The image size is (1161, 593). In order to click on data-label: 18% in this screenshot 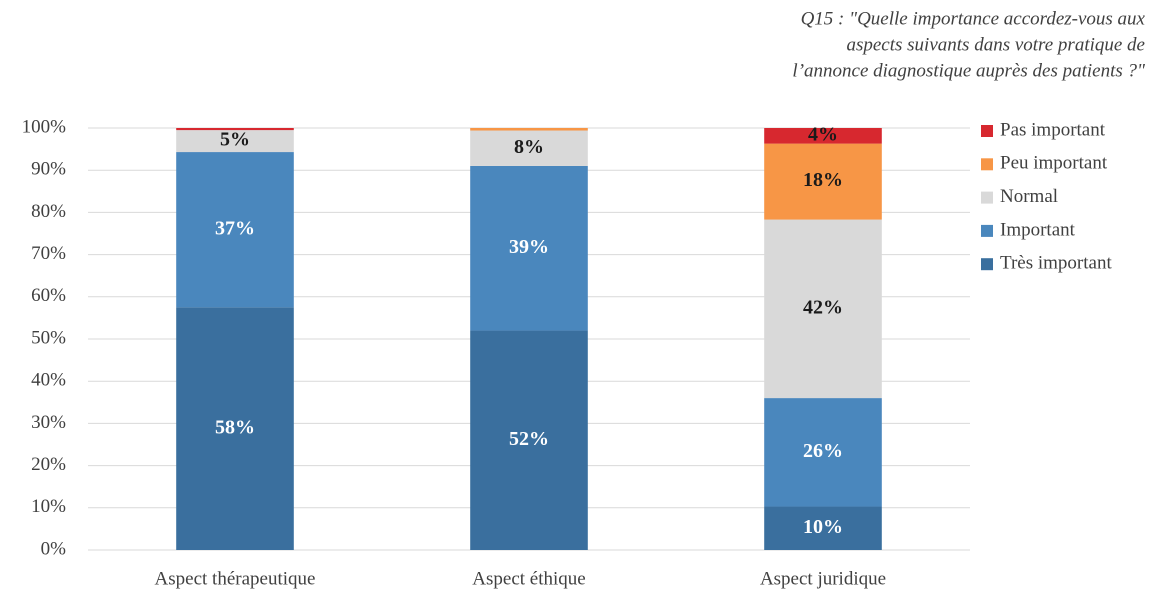, I will do `click(823, 180)`.